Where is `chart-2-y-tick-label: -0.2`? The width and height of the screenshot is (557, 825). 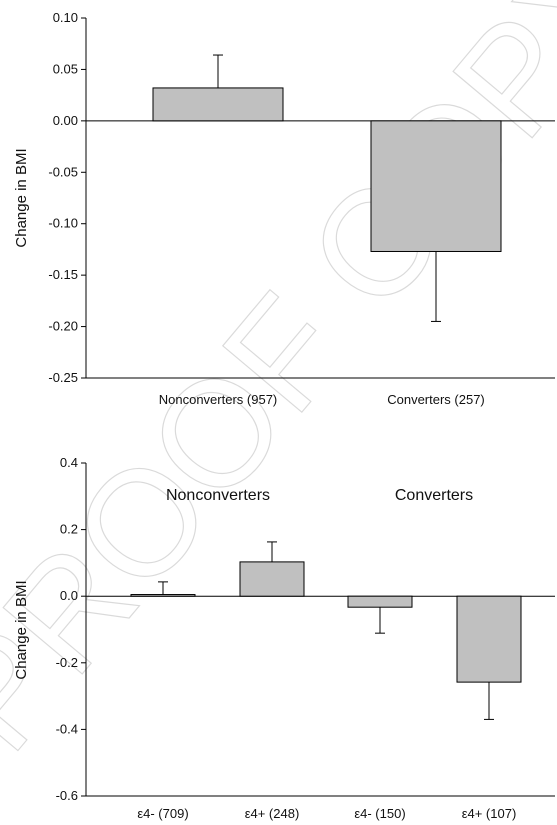 chart-2-y-tick-label: -0.2 is located at coordinates (67, 662).